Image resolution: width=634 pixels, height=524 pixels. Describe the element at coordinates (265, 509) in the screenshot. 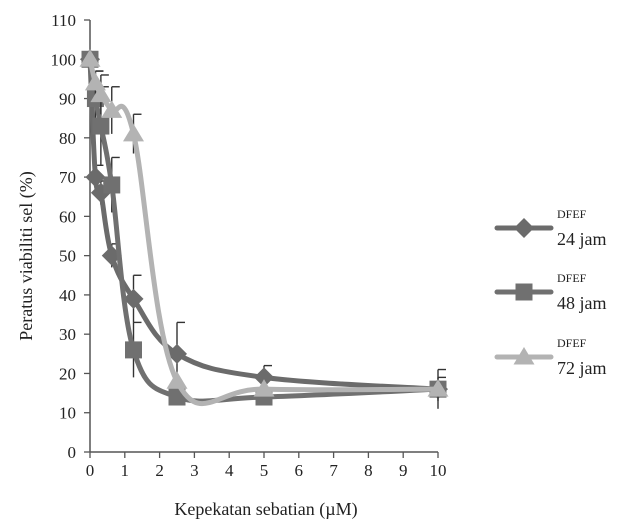

I see `x-axis-title: Kepekatan sebatian (µM)` at that location.